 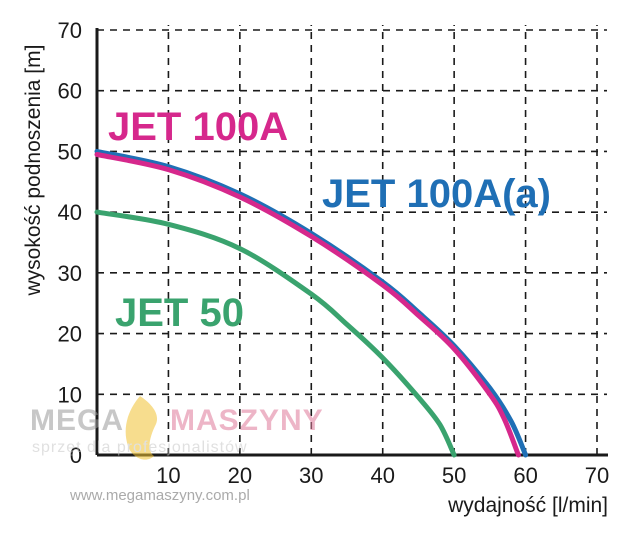 What do you see at coordinates (33, 171) in the screenshot?
I see `y-axis-title: wysokość podnoszenia [m]` at bounding box center [33, 171].